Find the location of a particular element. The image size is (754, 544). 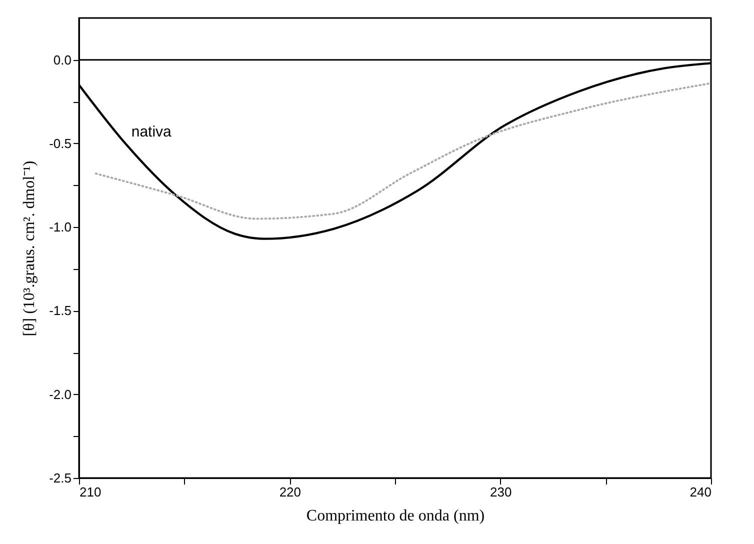

x-axis-title: Comprimento de onda (nm) is located at coordinates (395, 516).